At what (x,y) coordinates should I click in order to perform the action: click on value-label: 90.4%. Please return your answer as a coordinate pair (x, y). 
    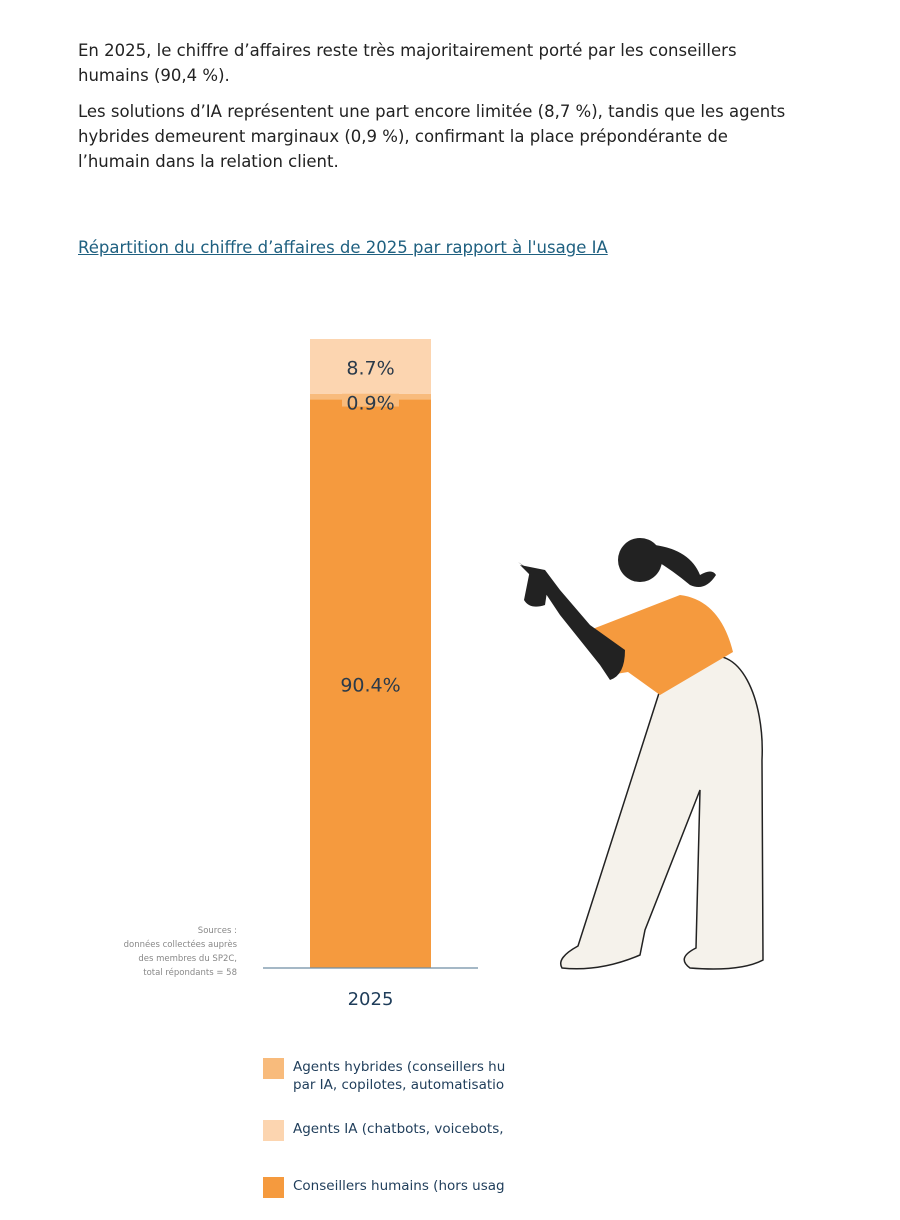
    Looking at the image, I should click on (370, 686).